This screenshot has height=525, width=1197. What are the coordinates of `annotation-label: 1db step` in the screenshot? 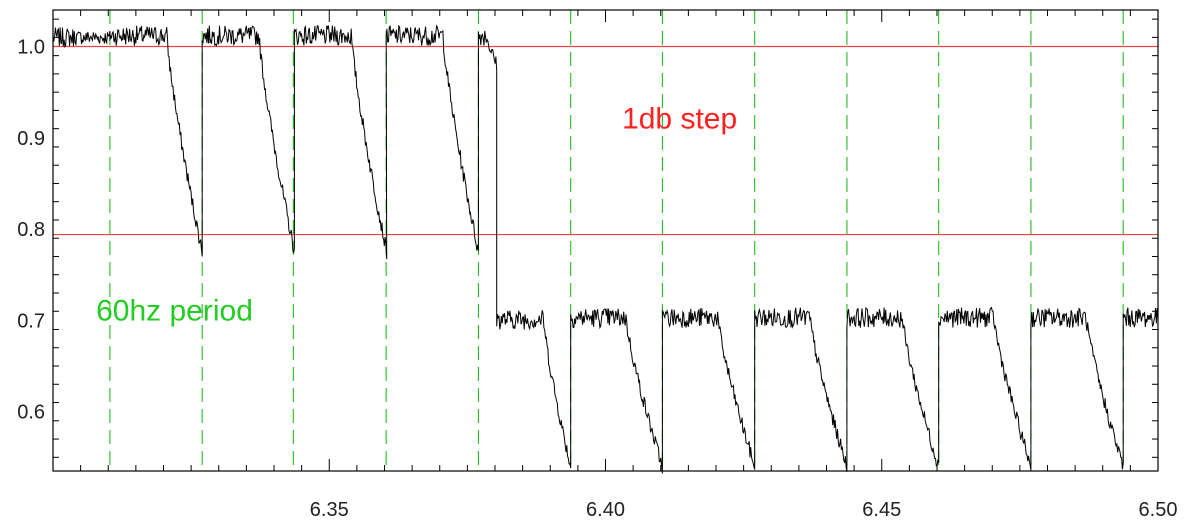 It's located at (679, 119).